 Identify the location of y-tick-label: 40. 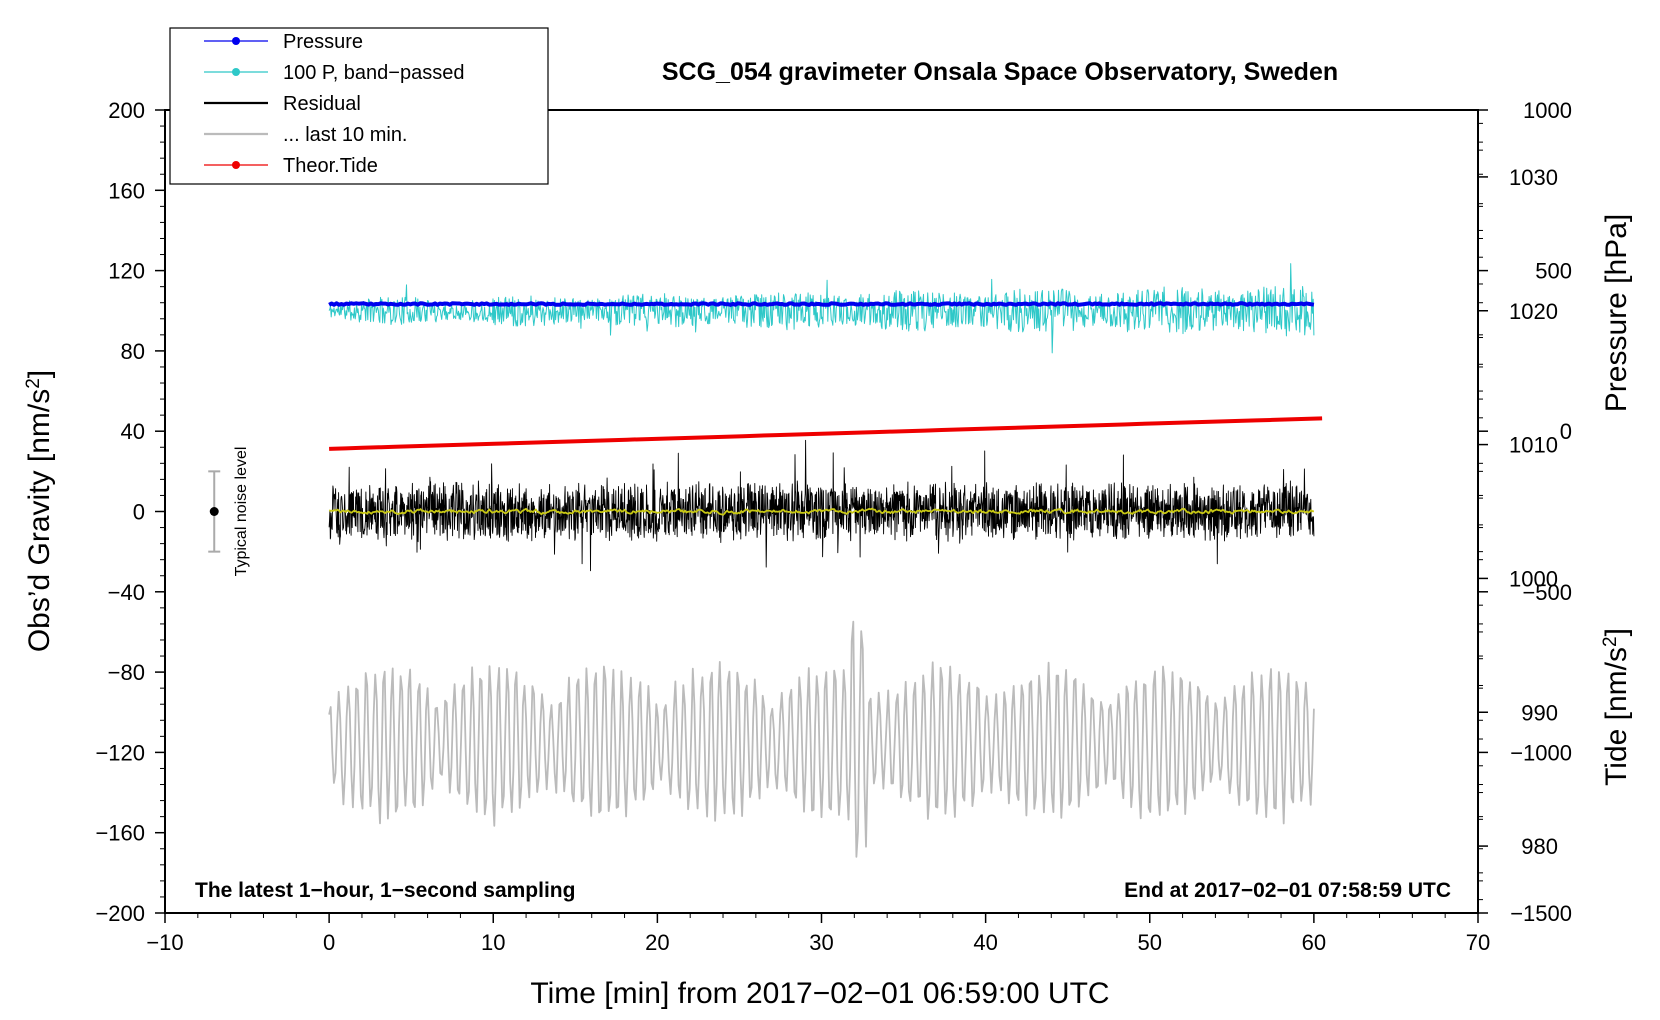
(133, 431).